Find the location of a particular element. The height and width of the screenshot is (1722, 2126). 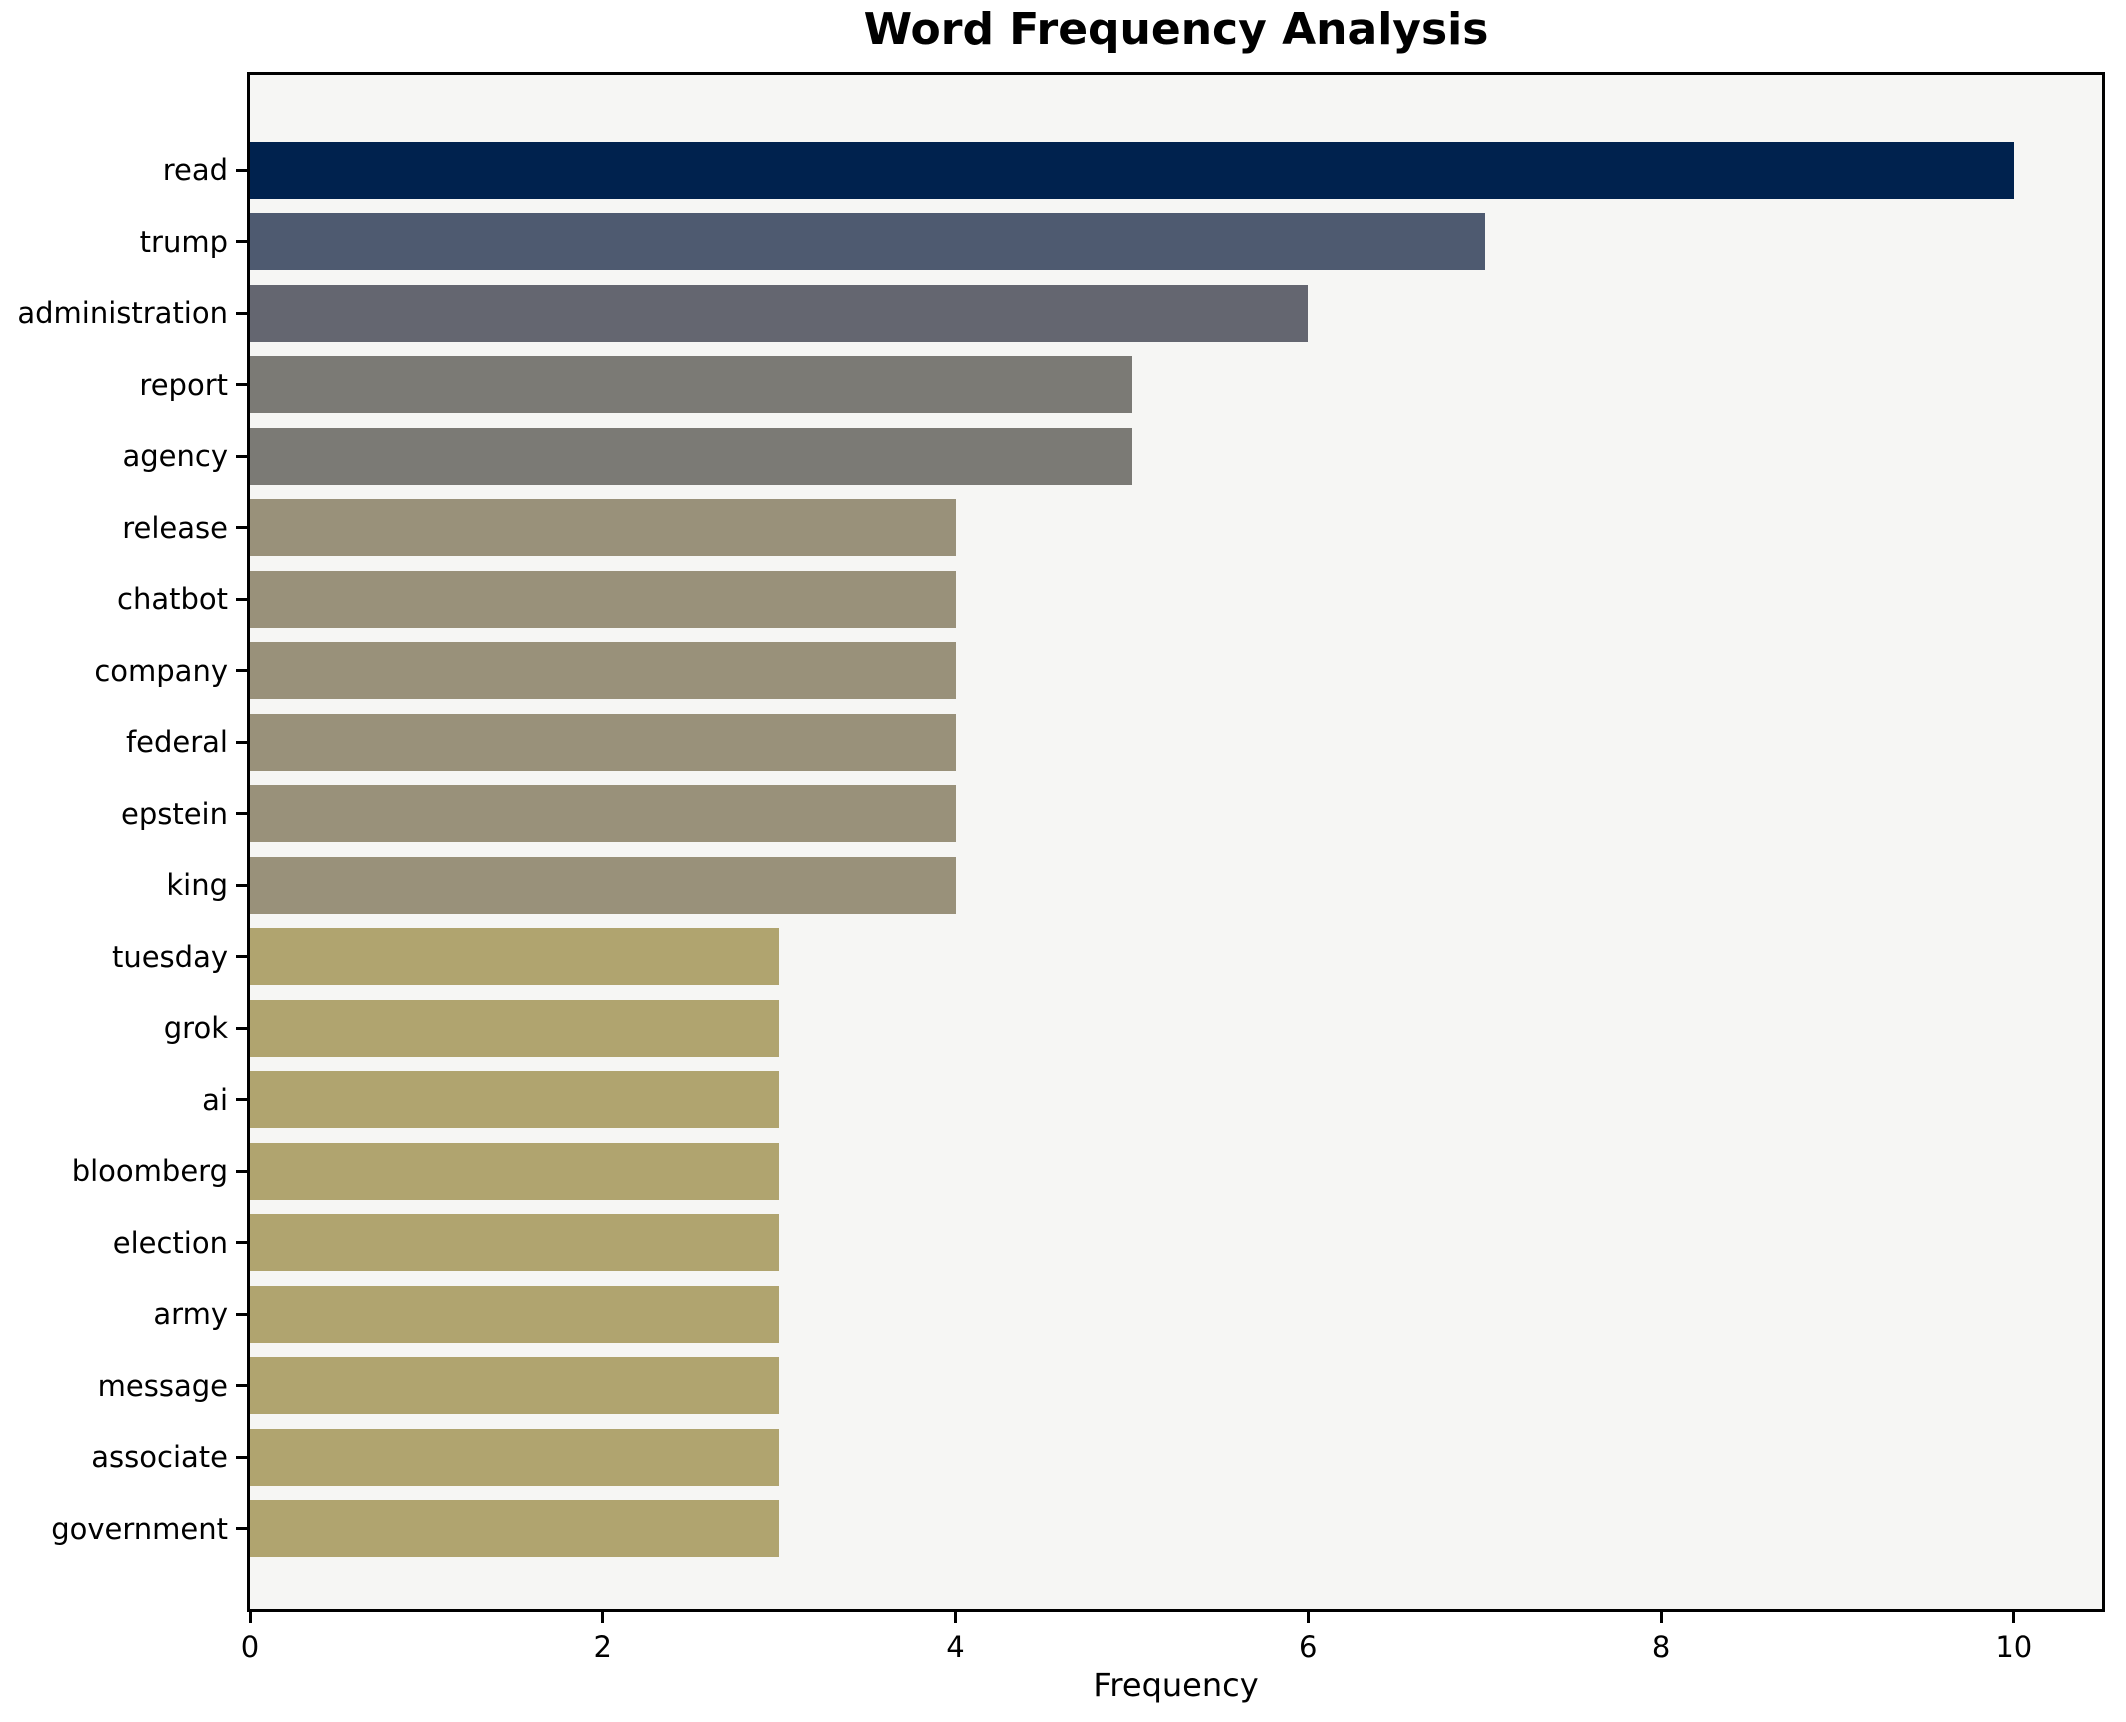

y-tick-label-government: government is located at coordinates (139, 1528).